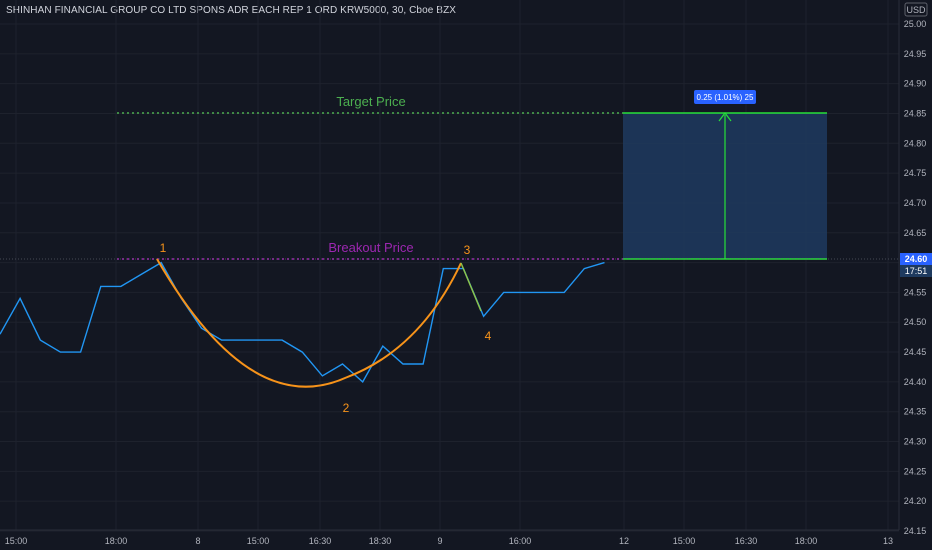 This screenshot has width=932, height=550. Describe the element at coordinates (915, 54) in the screenshot. I see `price-tick-label: 24.95` at that location.